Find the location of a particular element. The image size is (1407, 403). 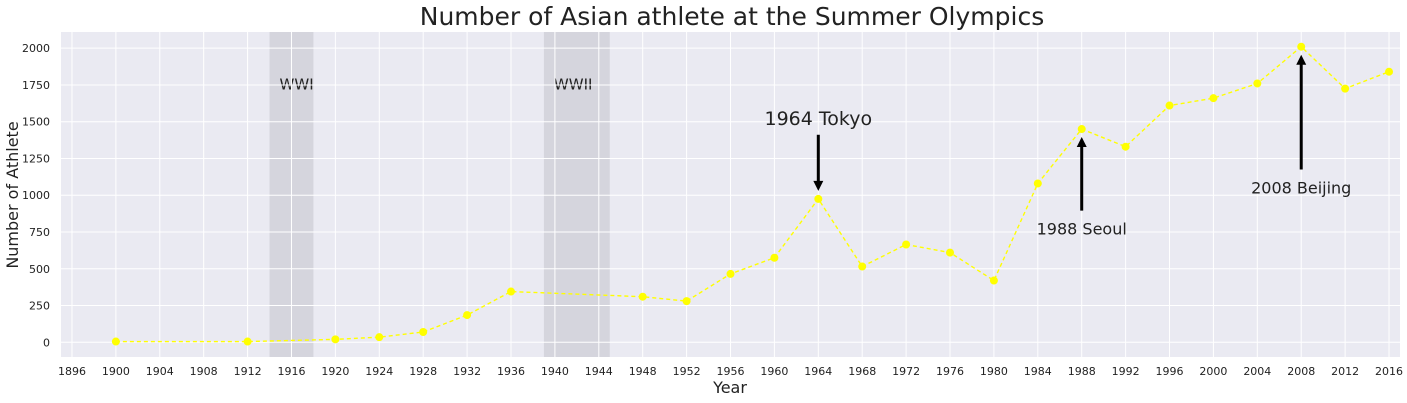

shaded-region-label: WWII is located at coordinates (573, 84).